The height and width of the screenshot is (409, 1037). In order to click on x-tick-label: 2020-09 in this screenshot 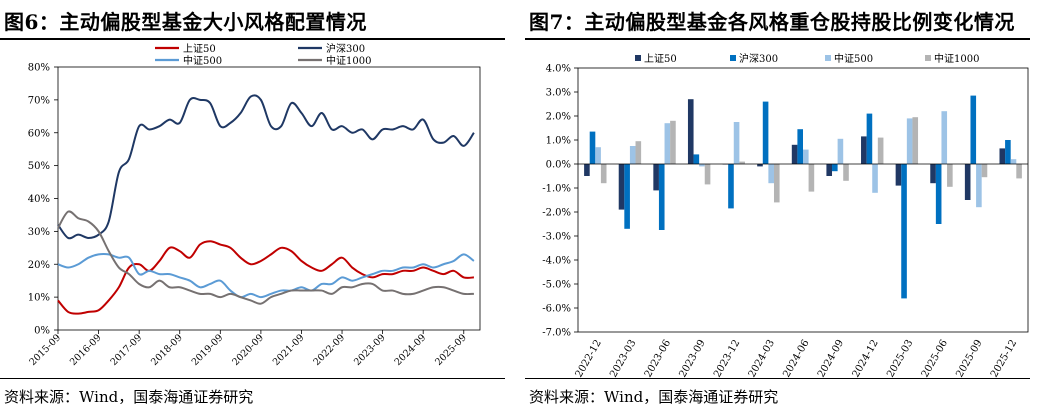, I will do `click(248, 350)`.